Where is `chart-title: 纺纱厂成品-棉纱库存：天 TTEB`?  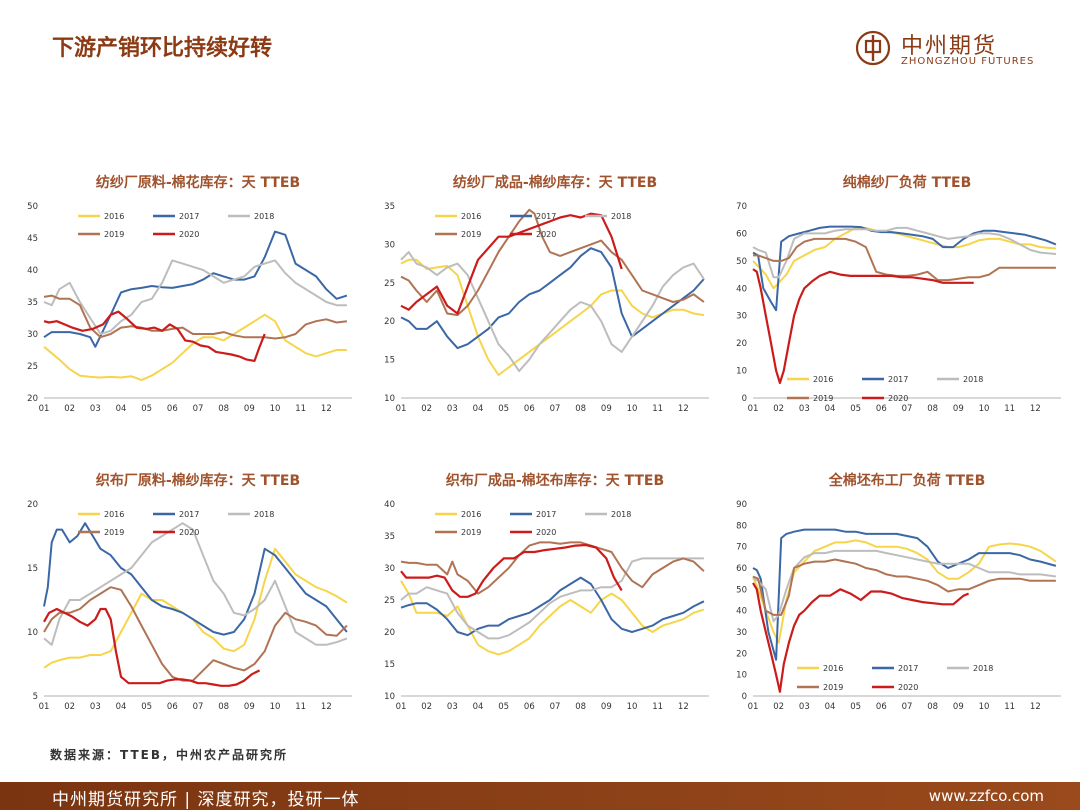
chart-title: 纺纱厂成品-棉纱库存：天 TTEB is located at coordinates (555, 182).